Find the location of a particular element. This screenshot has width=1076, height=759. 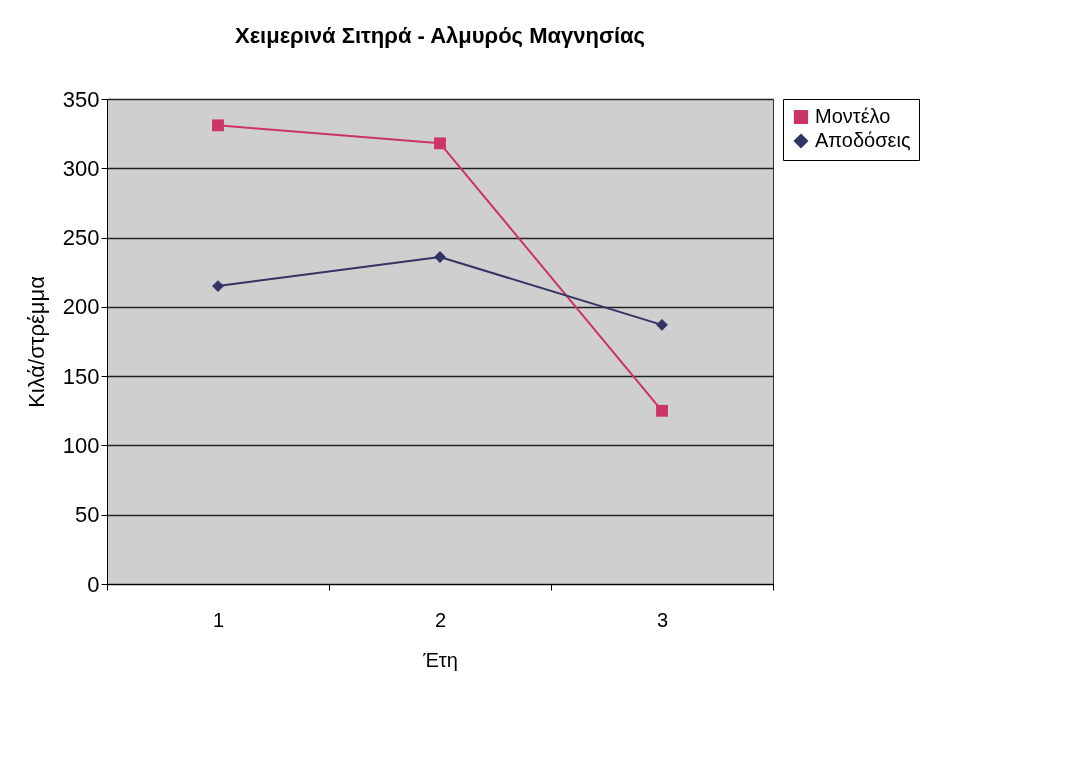

y-tick-label: 50 is located at coordinates (87, 515).